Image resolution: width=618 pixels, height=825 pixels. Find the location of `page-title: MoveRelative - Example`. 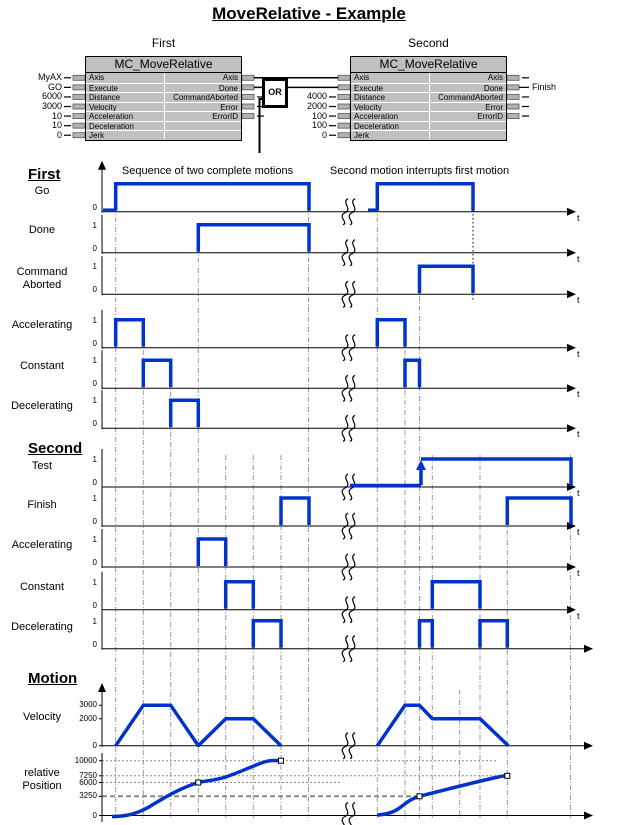

page-title: MoveRelative - Example is located at coordinates (309, 13).